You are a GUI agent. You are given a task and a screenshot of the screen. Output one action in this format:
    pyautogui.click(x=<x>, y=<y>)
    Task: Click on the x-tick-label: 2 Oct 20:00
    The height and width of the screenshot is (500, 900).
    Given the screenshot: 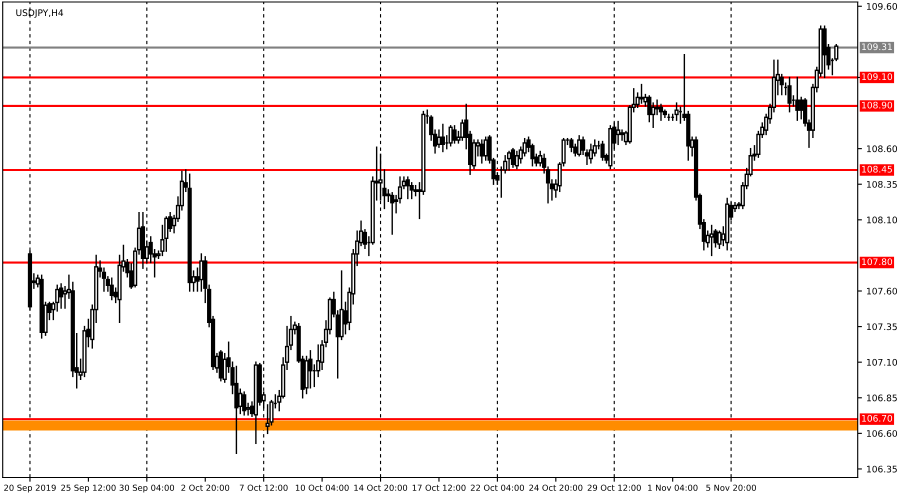 What is the action you would take?
    pyautogui.click(x=205, y=487)
    